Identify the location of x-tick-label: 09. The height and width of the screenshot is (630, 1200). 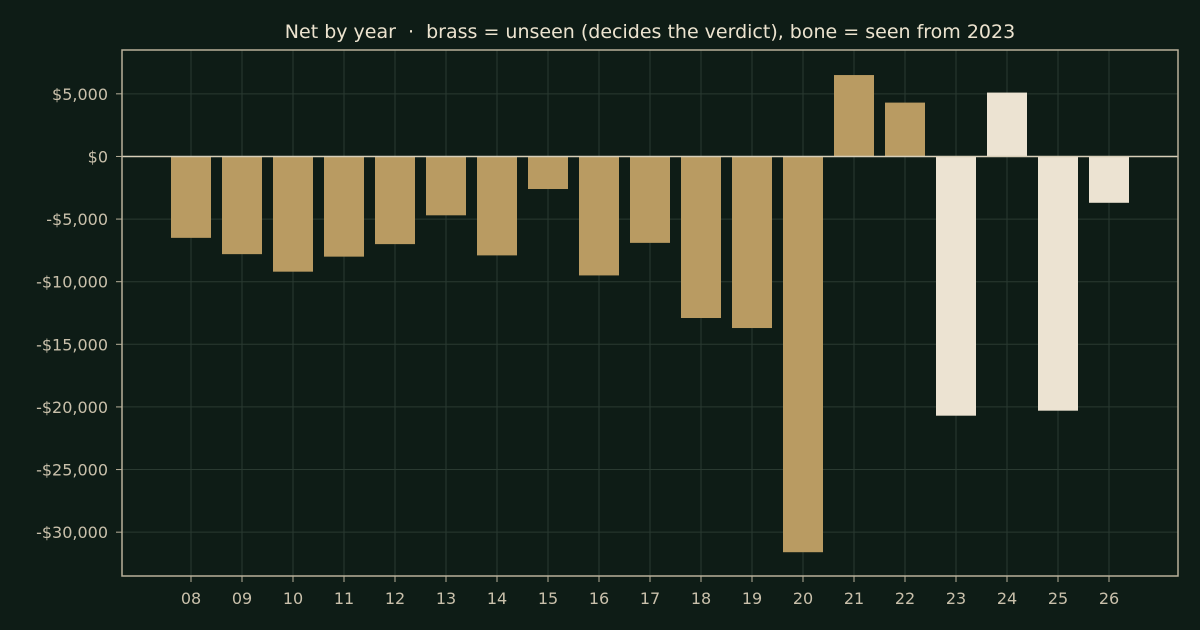
(242, 598).